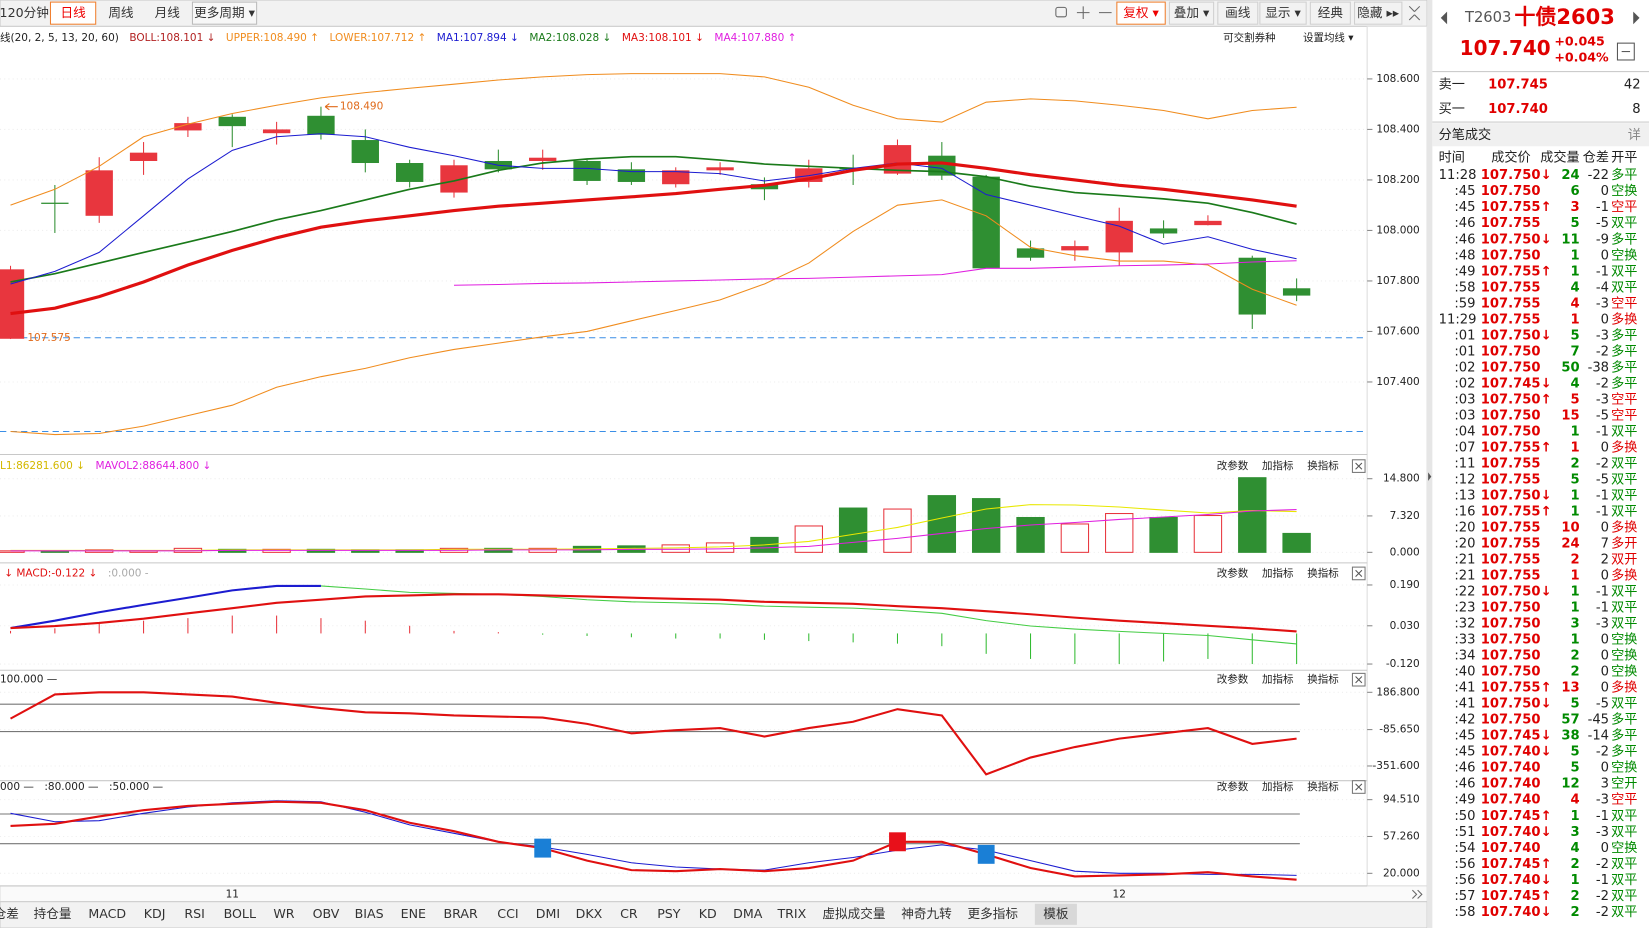 This screenshot has width=1649, height=928. I want to click on volume-bar, so click(1030, 534).